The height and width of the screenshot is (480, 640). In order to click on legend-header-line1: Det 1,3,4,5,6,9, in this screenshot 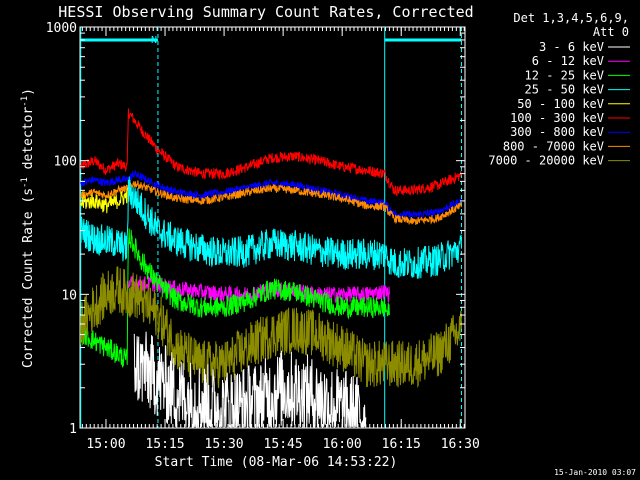, I will do `click(571, 18)`.